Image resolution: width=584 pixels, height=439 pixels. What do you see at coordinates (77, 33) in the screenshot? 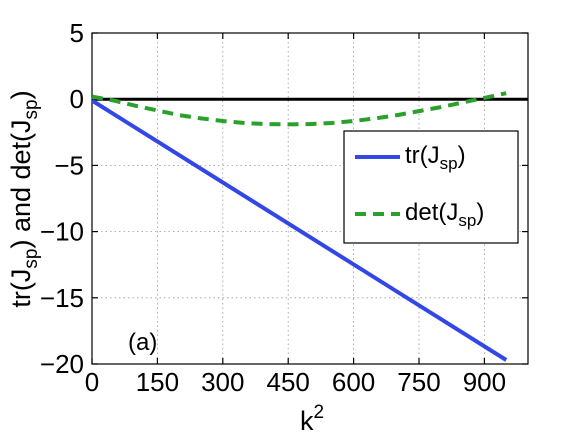
I see `y-tick-label: 5` at bounding box center [77, 33].